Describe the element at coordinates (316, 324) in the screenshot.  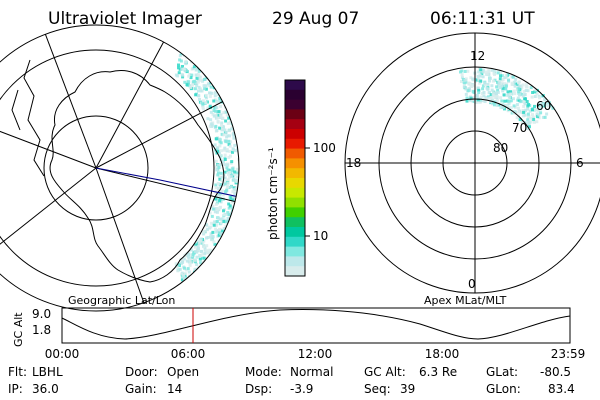
I see `altitude-curve` at that location.